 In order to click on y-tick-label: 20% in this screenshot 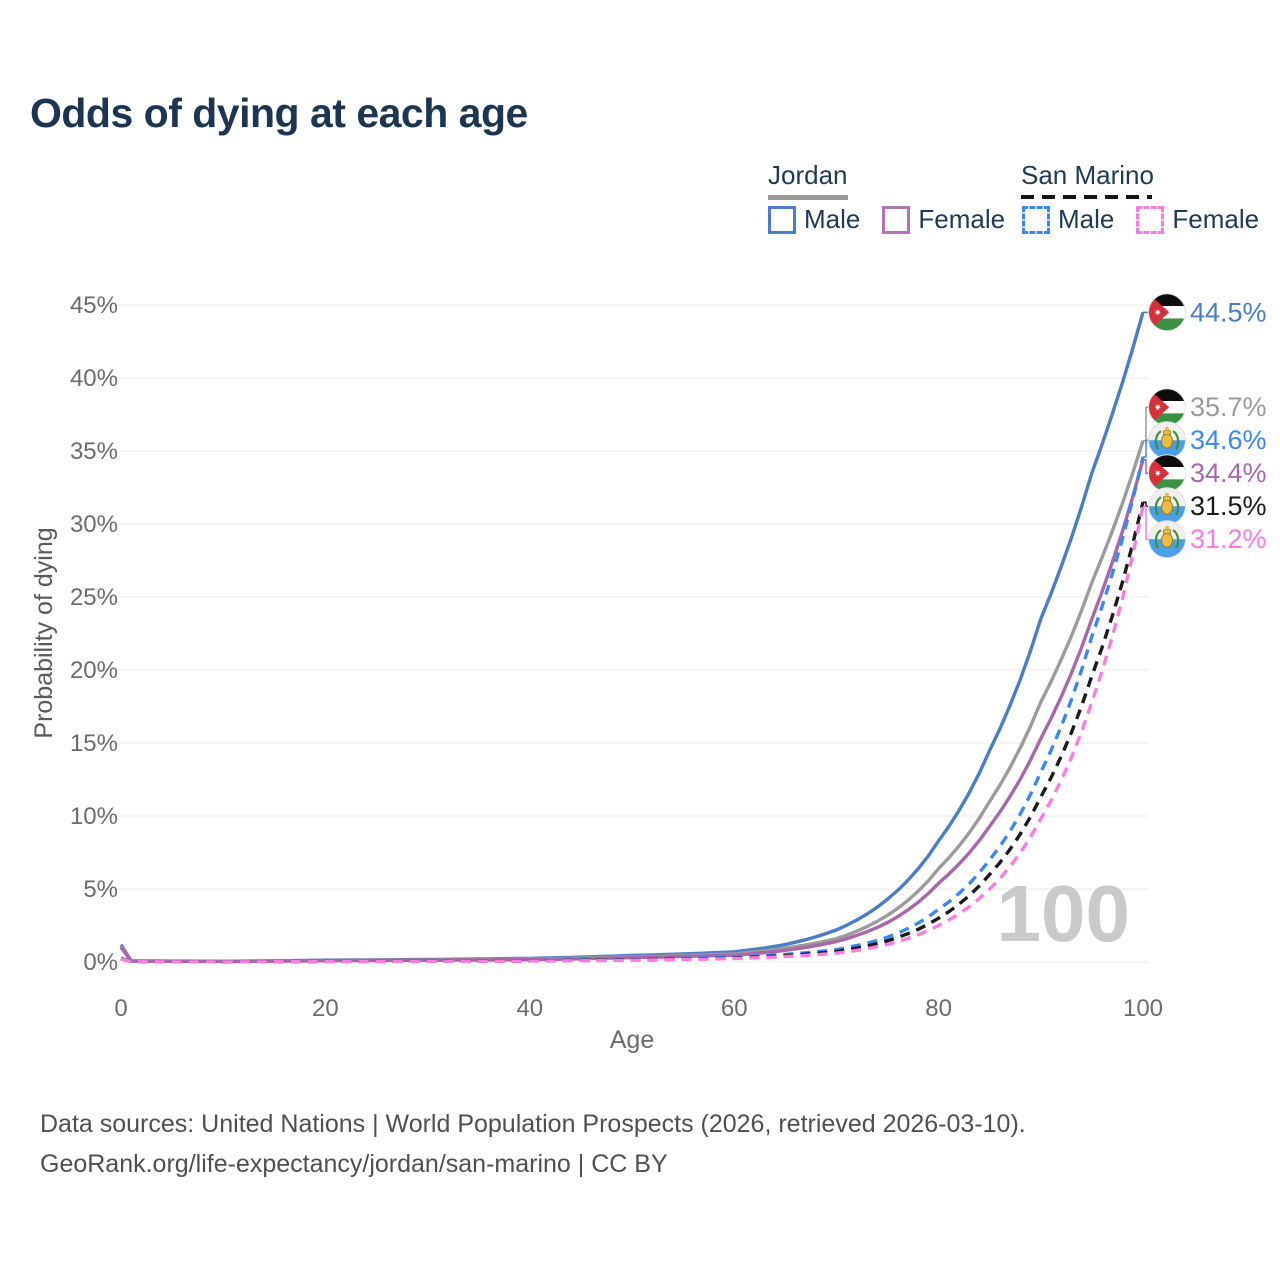, I will do `click(94, 670)`.